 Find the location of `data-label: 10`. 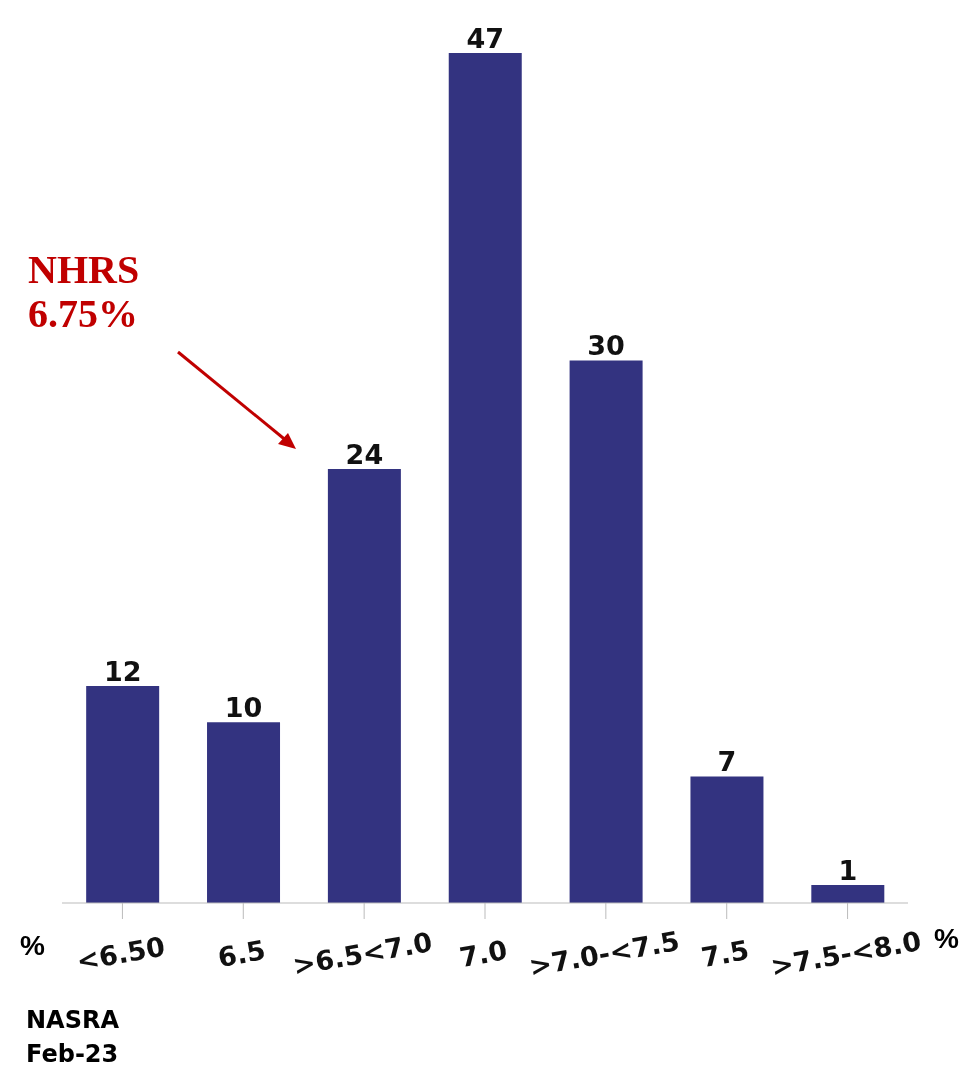

data-label: 10 is located at coordinates (243, 708).